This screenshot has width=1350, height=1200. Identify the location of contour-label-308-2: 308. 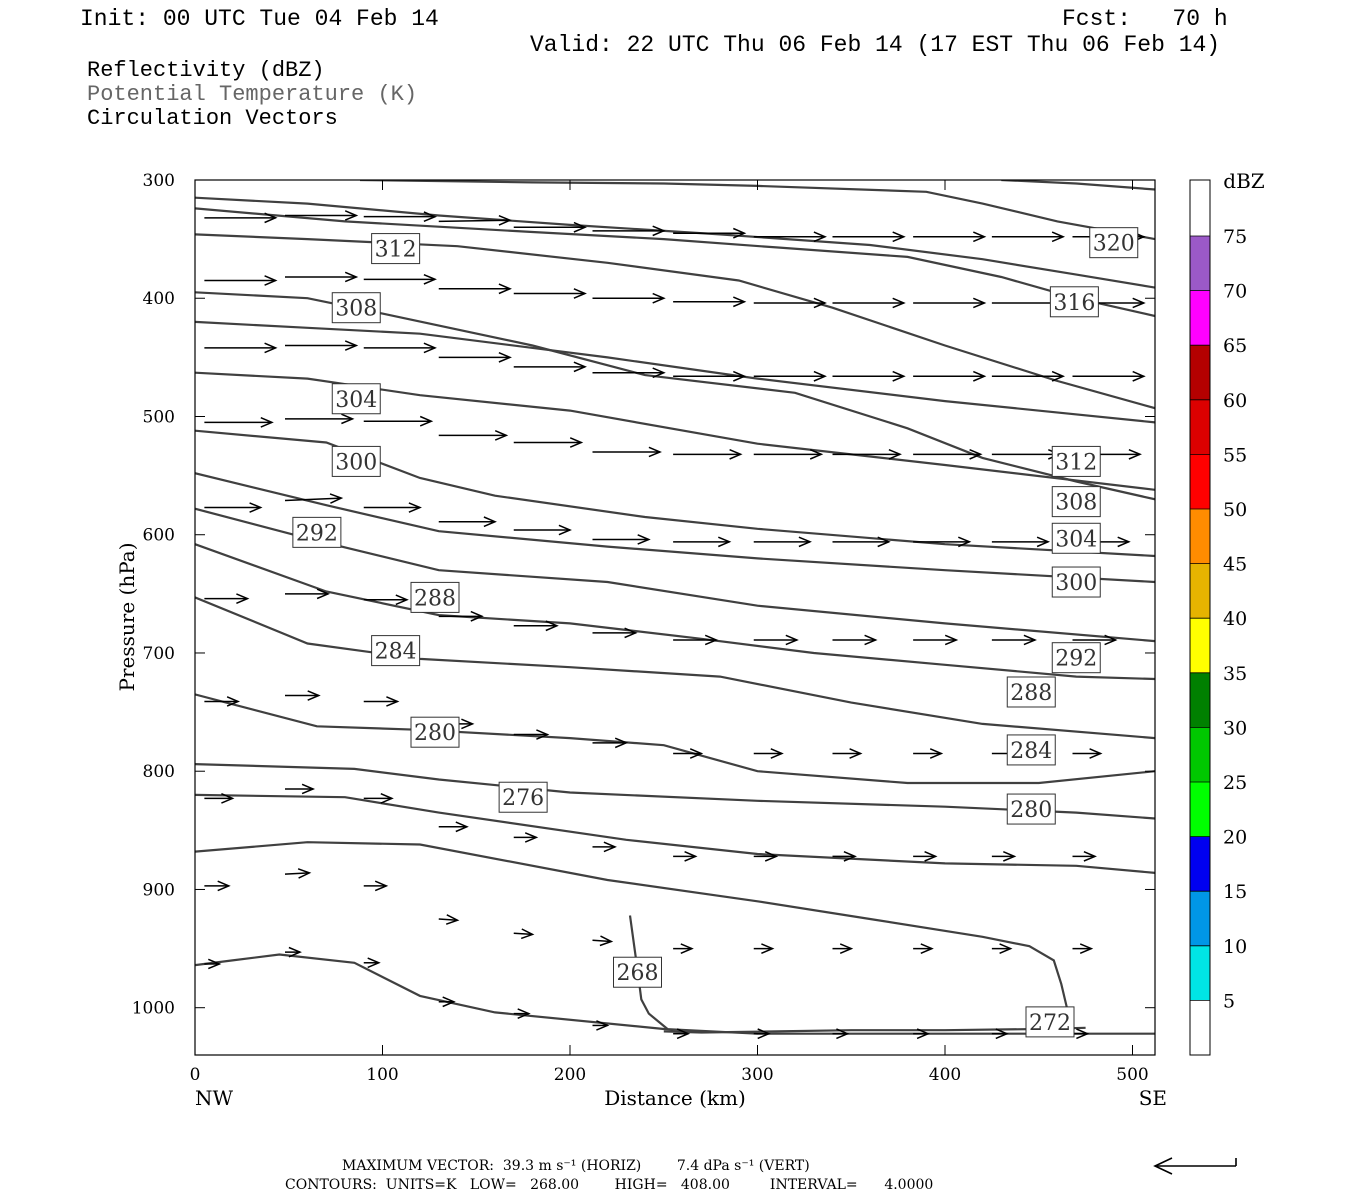
(356, 308).